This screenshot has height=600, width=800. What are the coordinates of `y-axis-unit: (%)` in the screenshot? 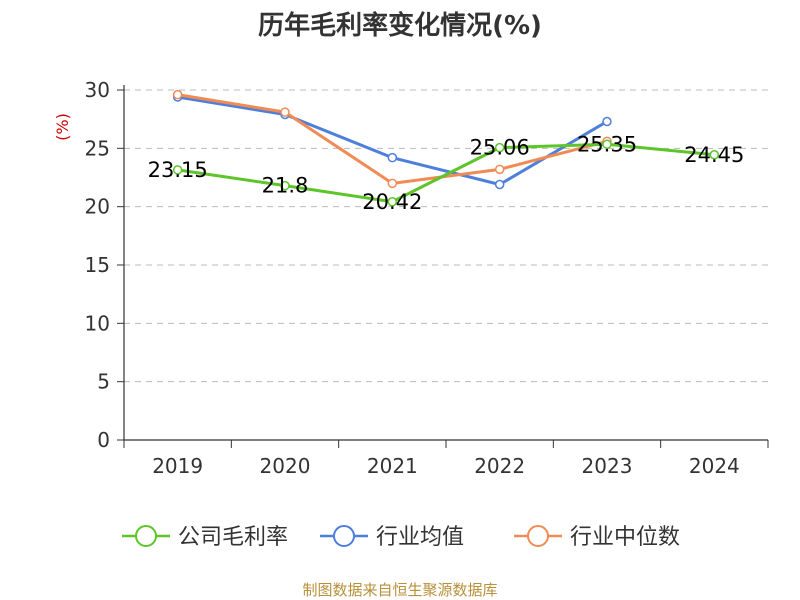 It's located at (62, 127).